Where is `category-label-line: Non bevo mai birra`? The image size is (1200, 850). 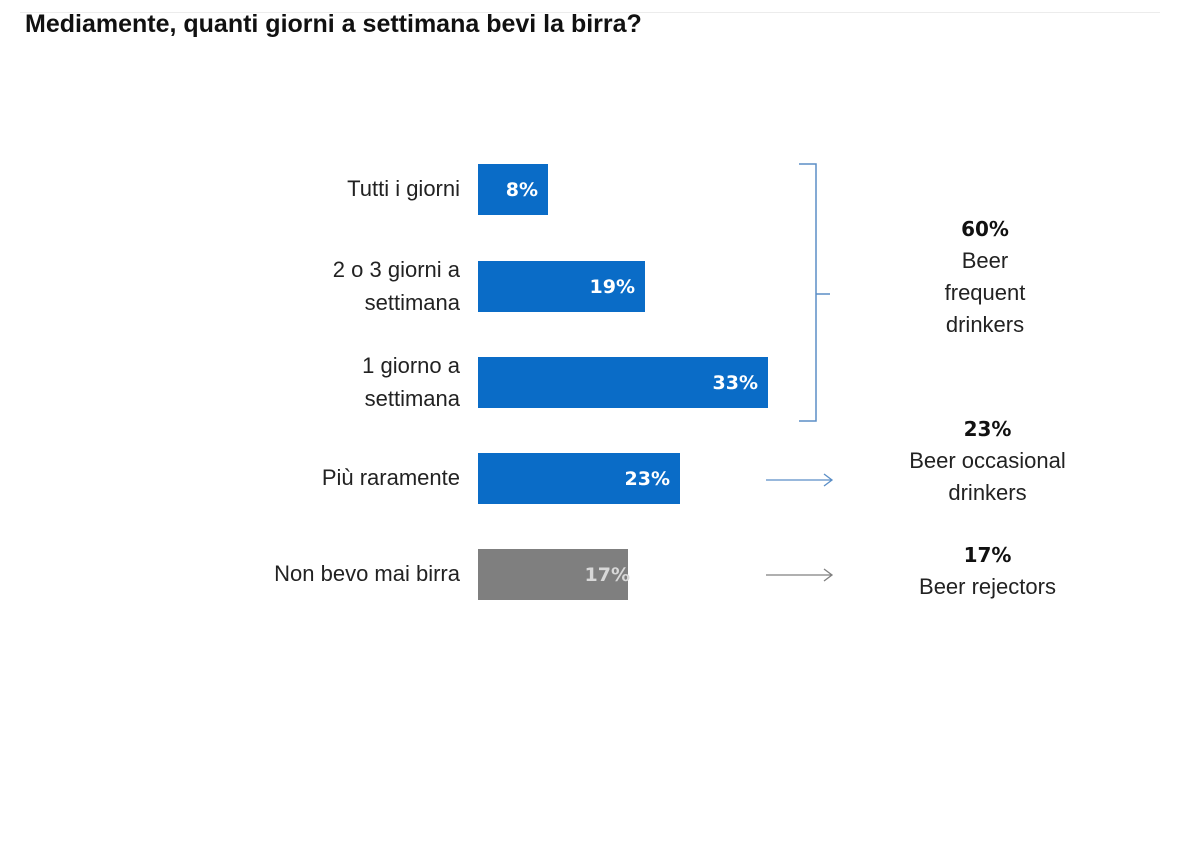 category-label-line: Non bevo mai birra is located at coordinates (367, 573).